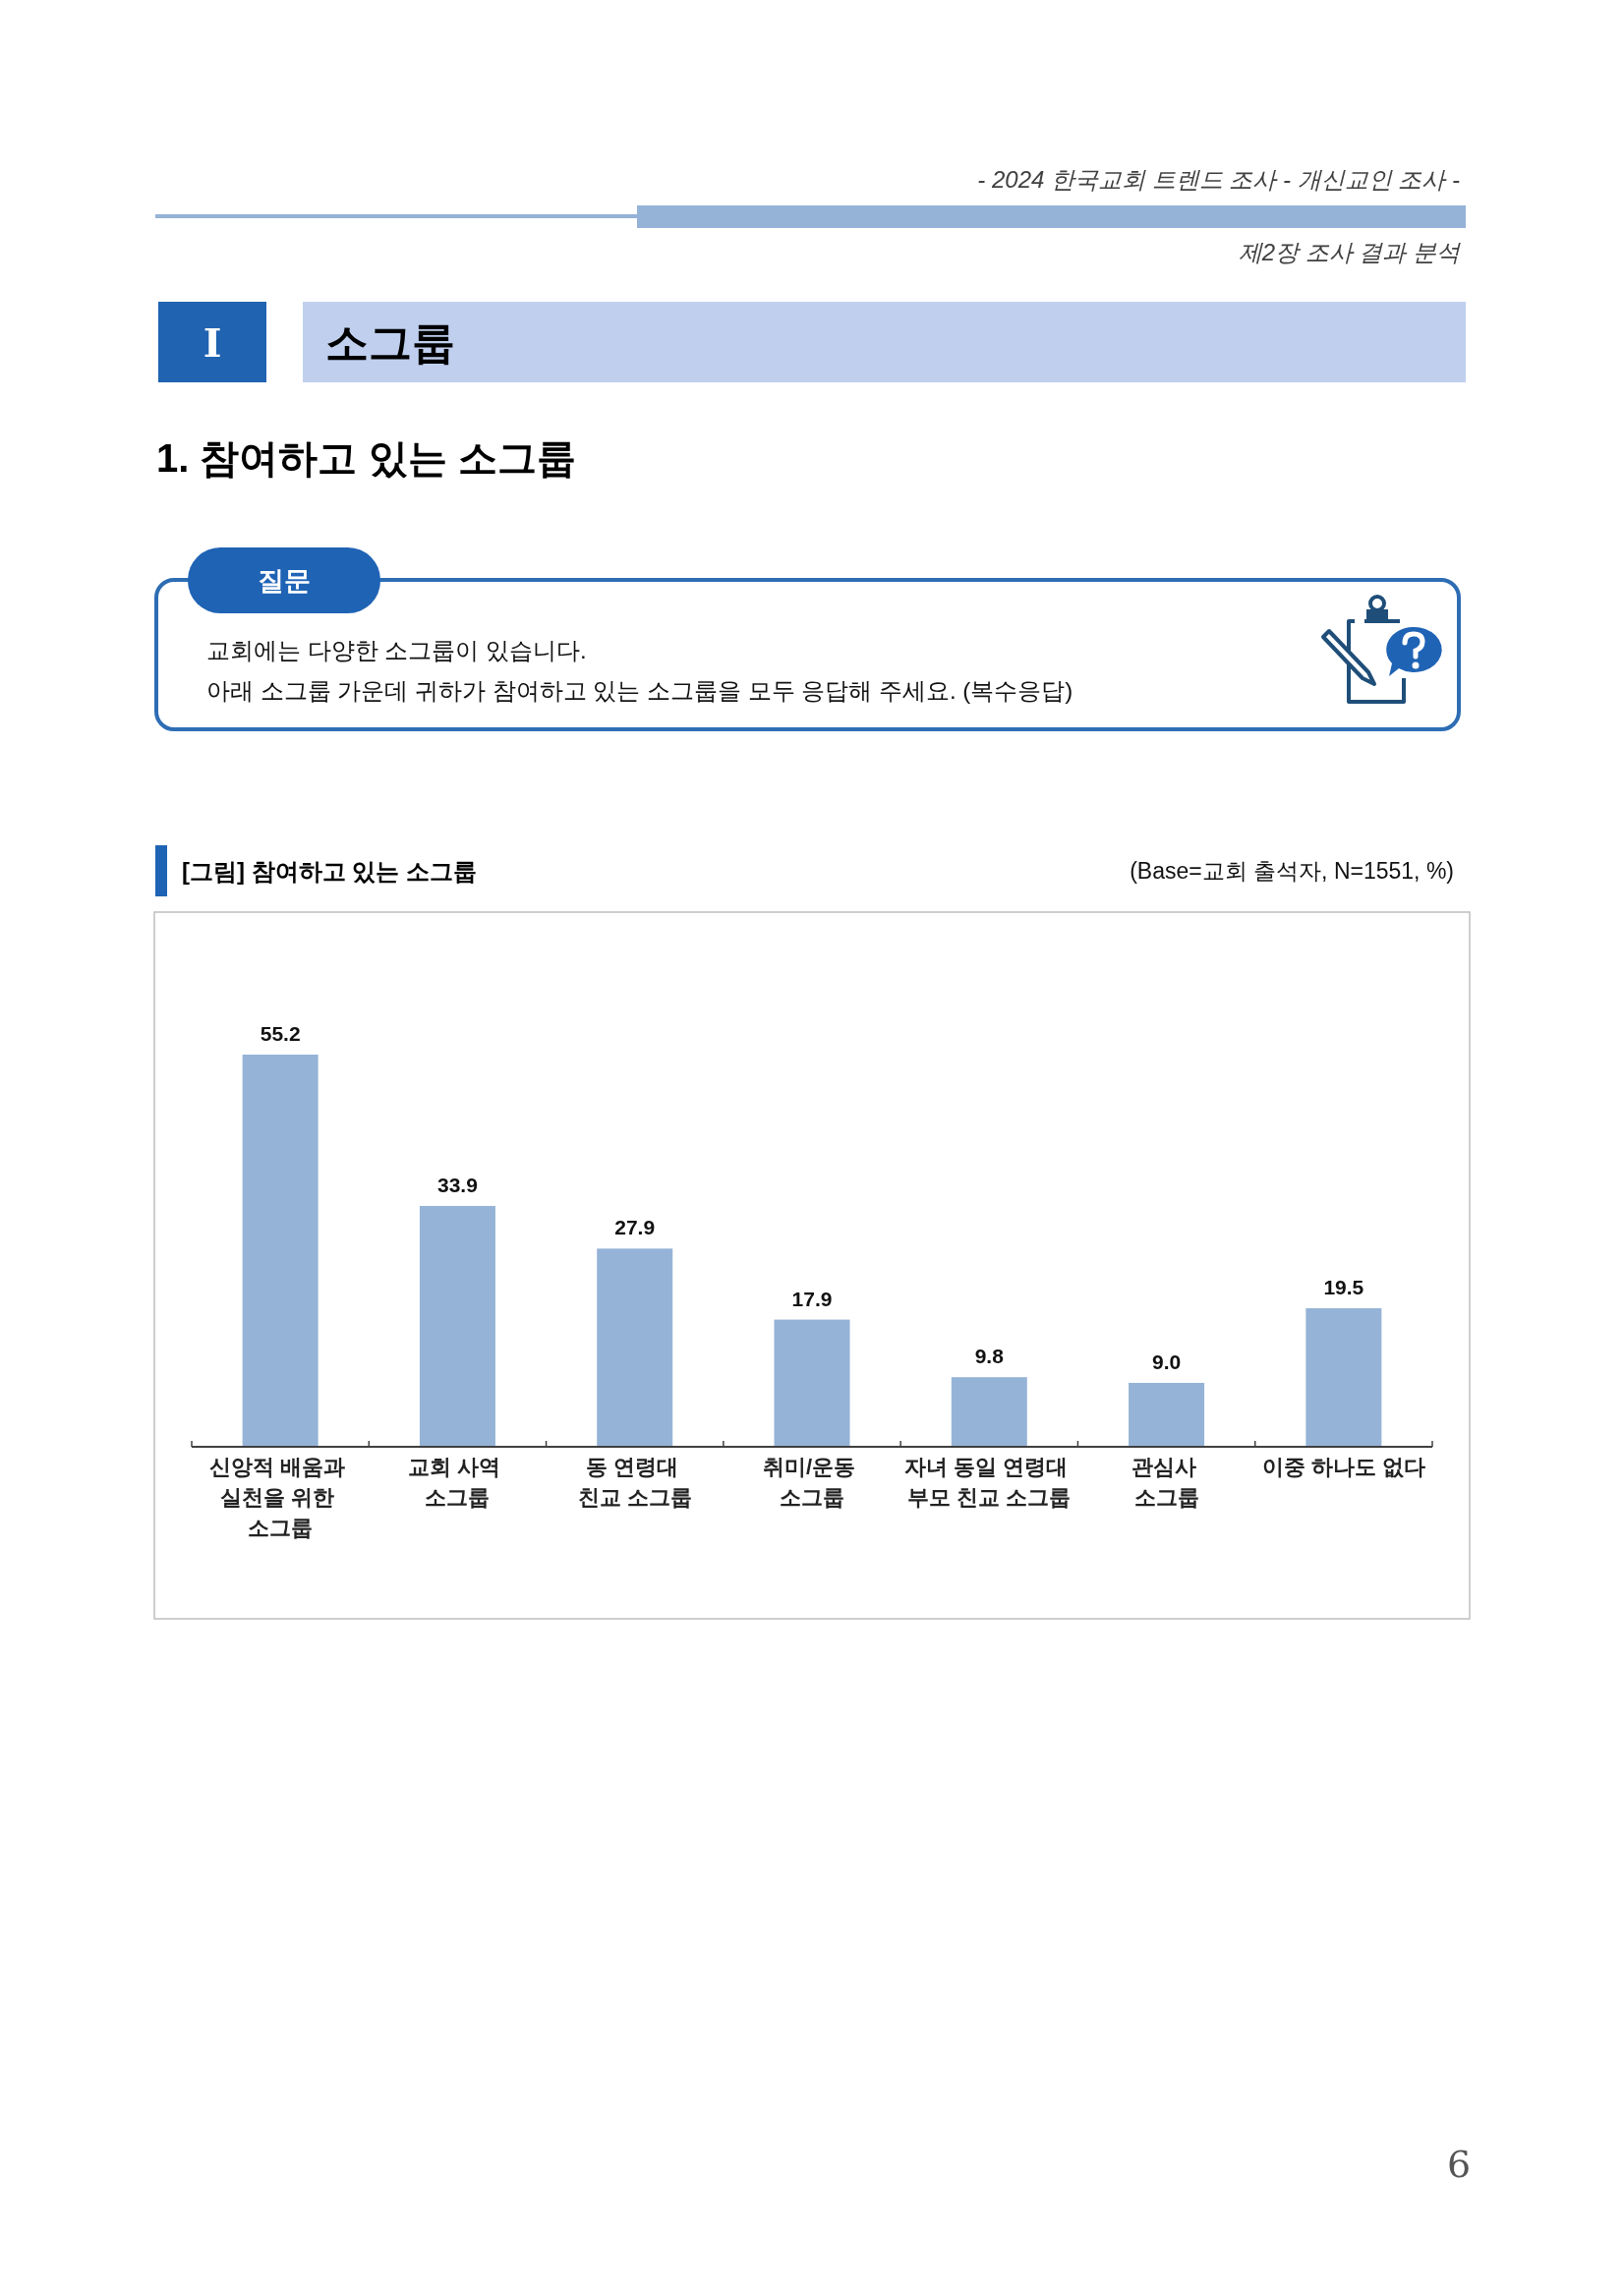 This screenshot has width=1624, height=2296. I want to click on annotation: 6, so click(1459, 2165).